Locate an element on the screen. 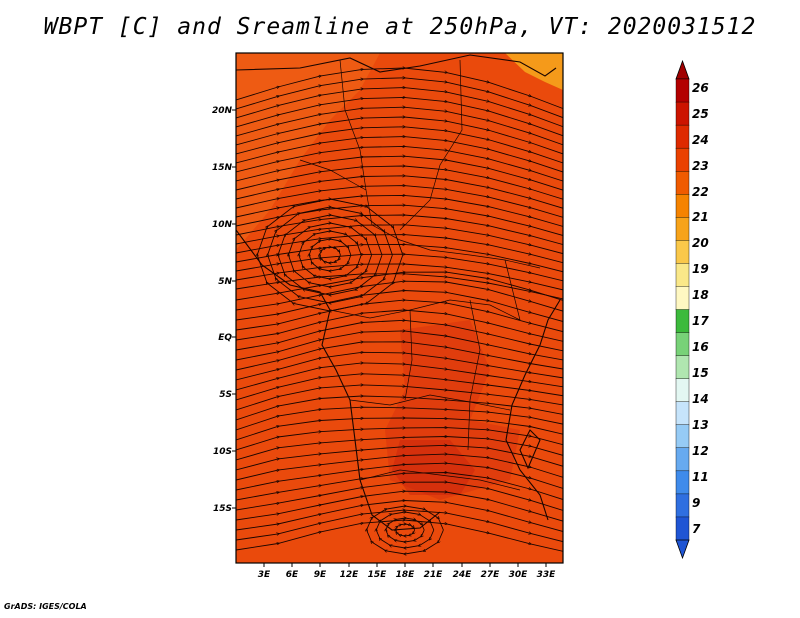 The image size is (800, 618). cbar-label-17: 17 is located at coordinates (700, 321).